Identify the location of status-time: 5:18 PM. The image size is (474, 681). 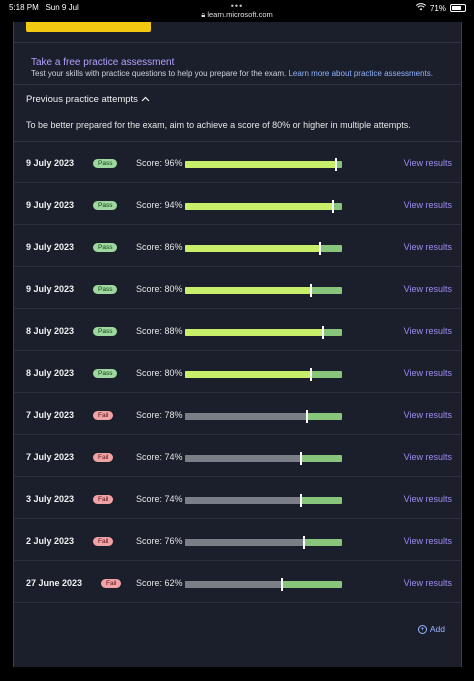
(24, 7).